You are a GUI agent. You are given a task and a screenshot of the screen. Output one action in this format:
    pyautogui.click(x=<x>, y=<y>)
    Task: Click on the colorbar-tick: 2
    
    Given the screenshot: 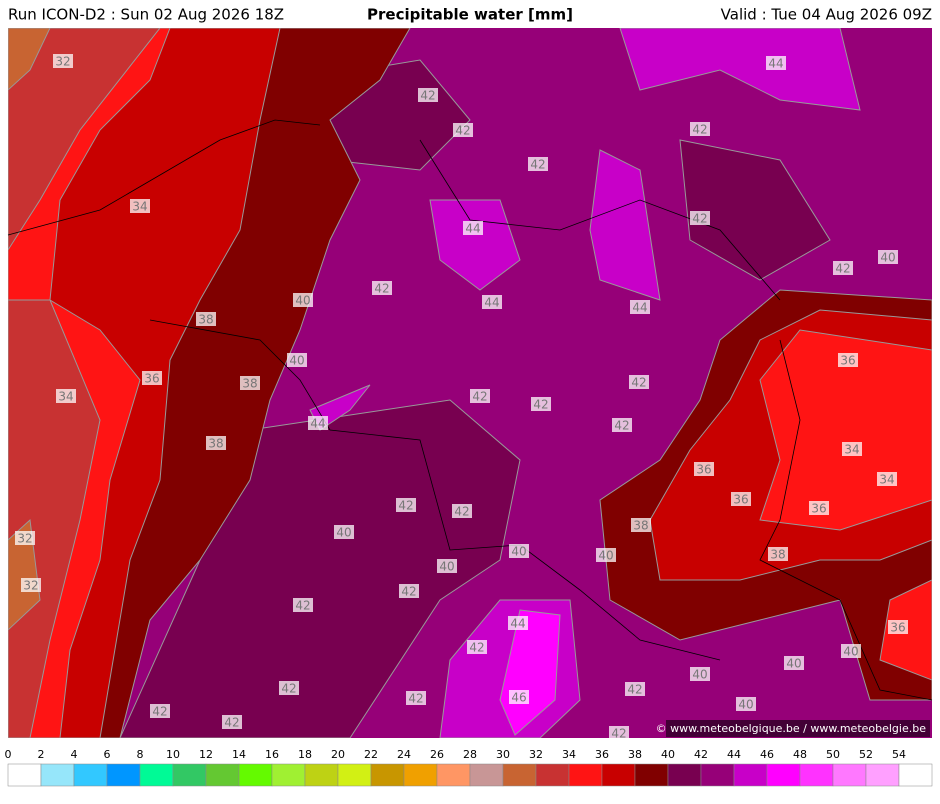 What is the action you would take?
    pyautogui.click(x=41, y=754)
    